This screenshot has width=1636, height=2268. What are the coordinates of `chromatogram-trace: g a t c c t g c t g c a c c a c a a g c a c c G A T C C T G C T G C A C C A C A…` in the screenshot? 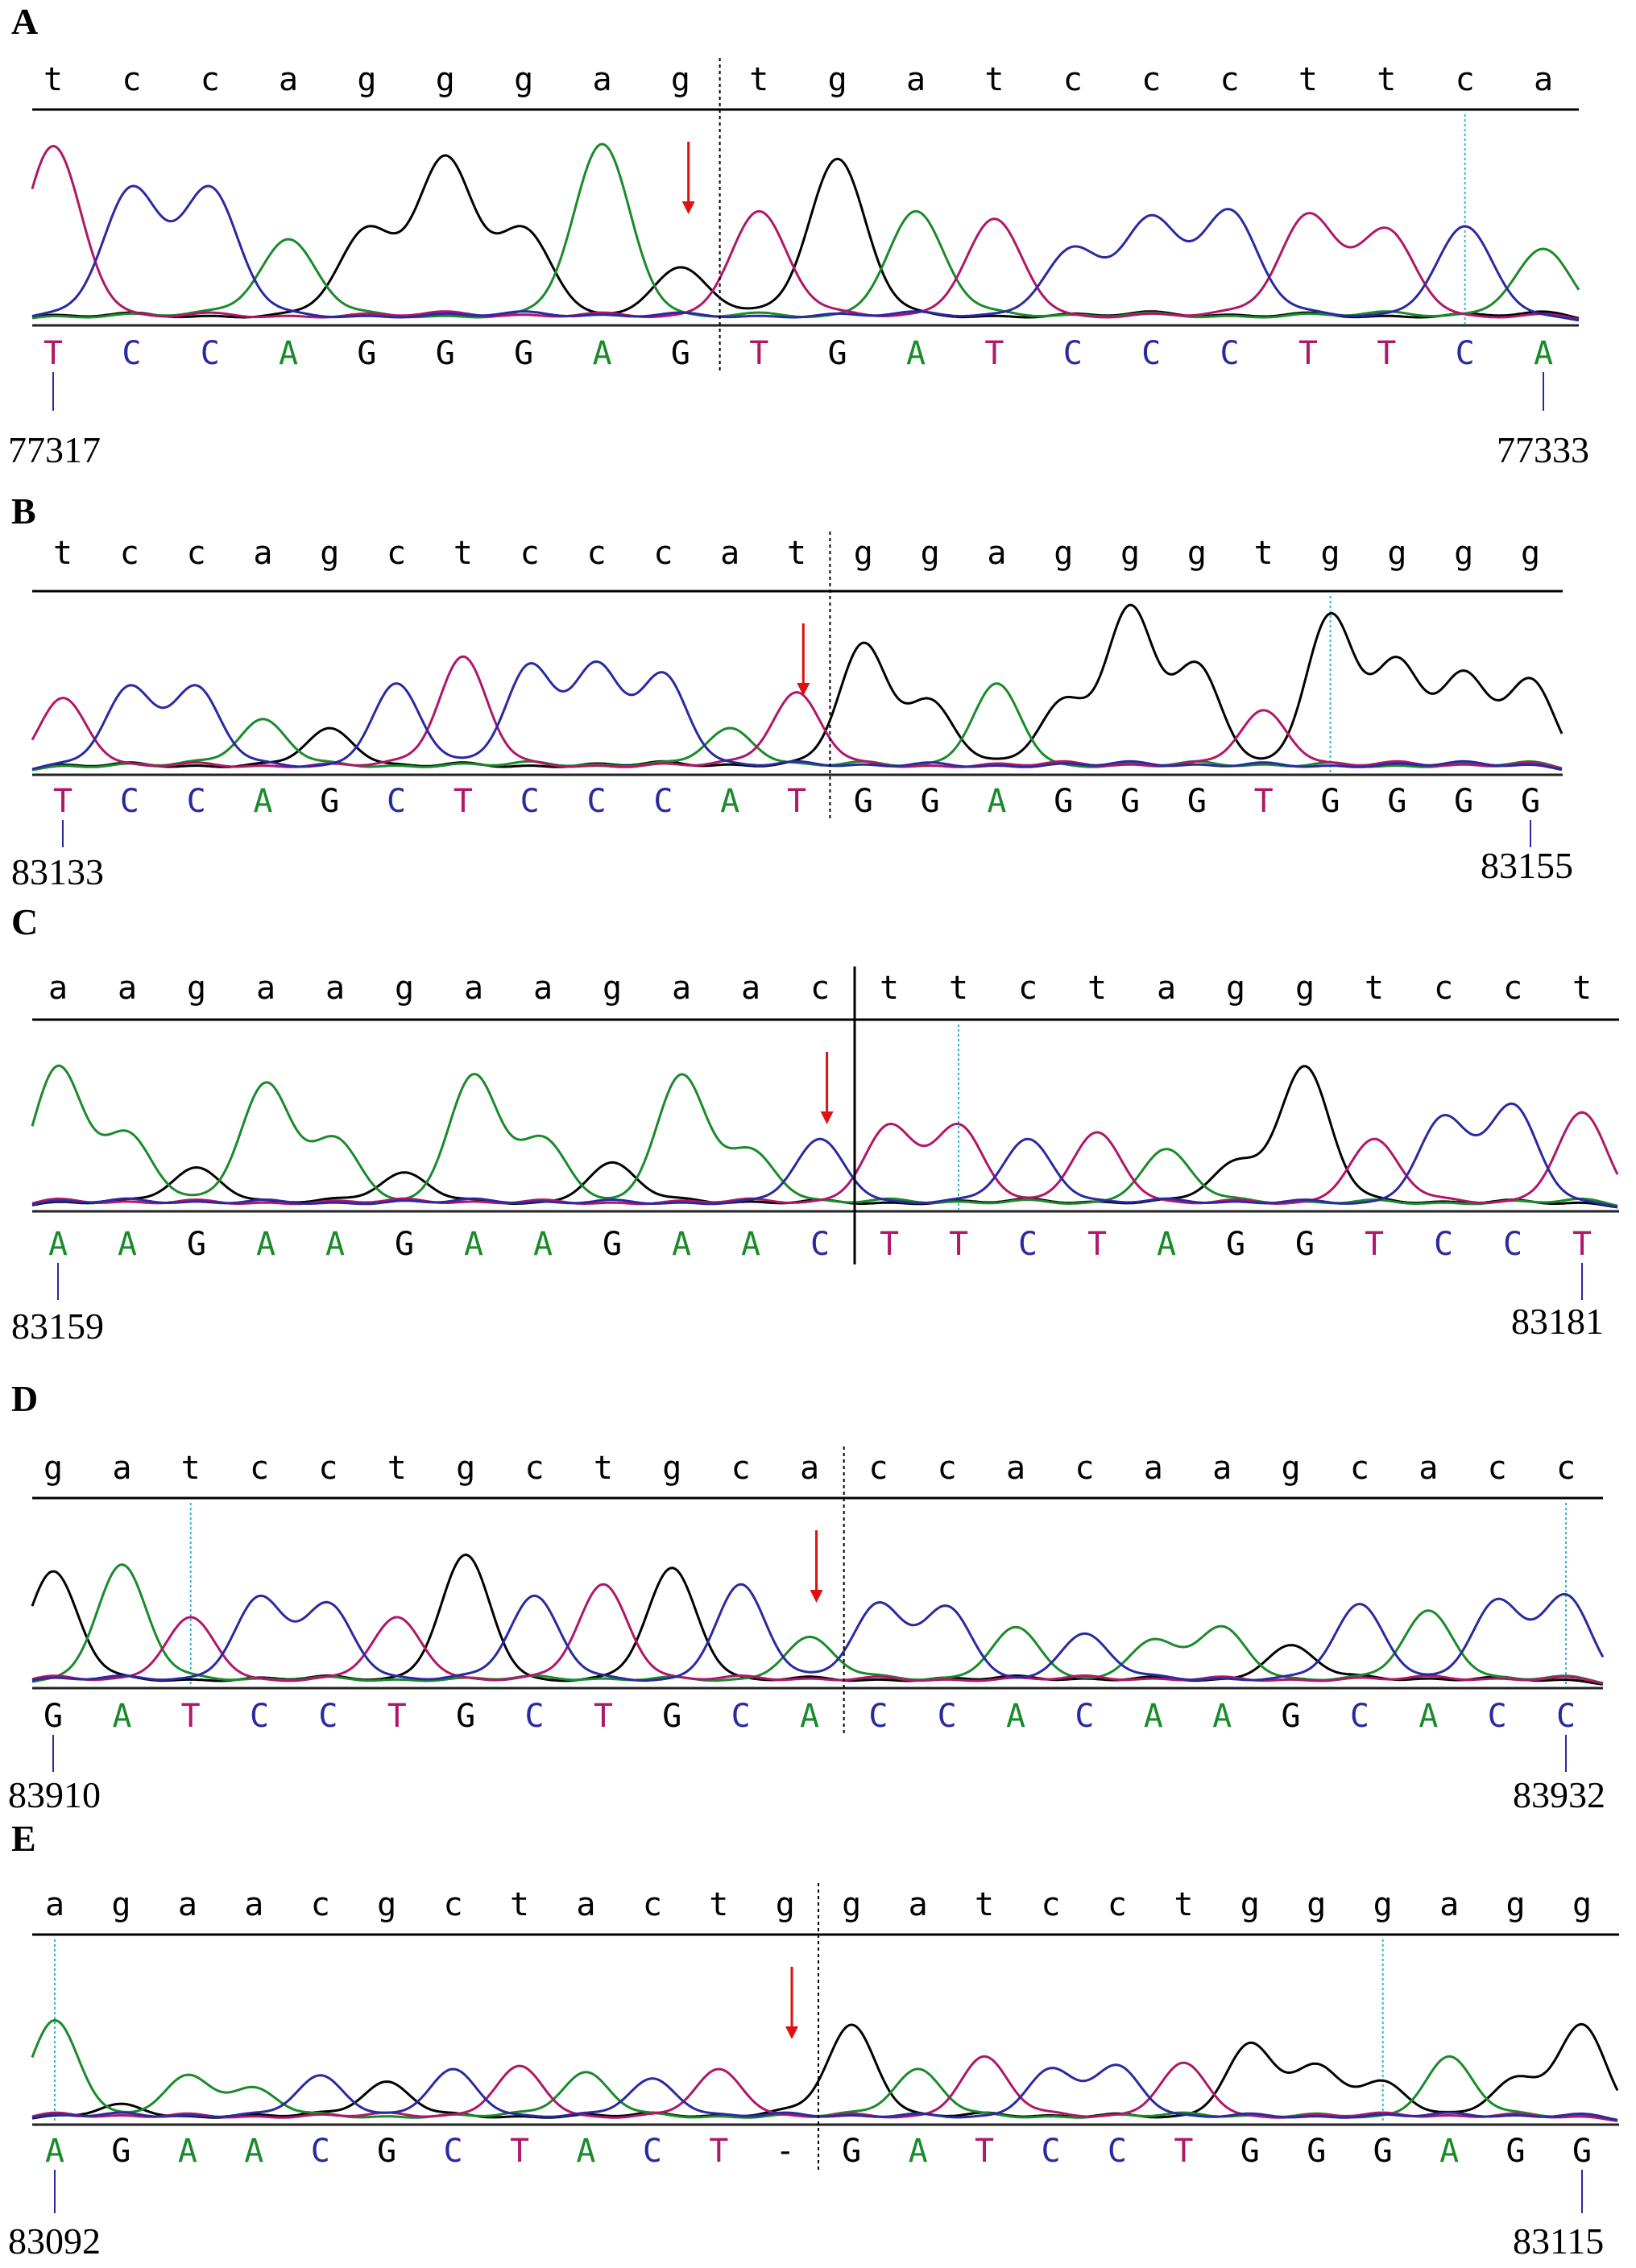 It's located at (818, 1609).